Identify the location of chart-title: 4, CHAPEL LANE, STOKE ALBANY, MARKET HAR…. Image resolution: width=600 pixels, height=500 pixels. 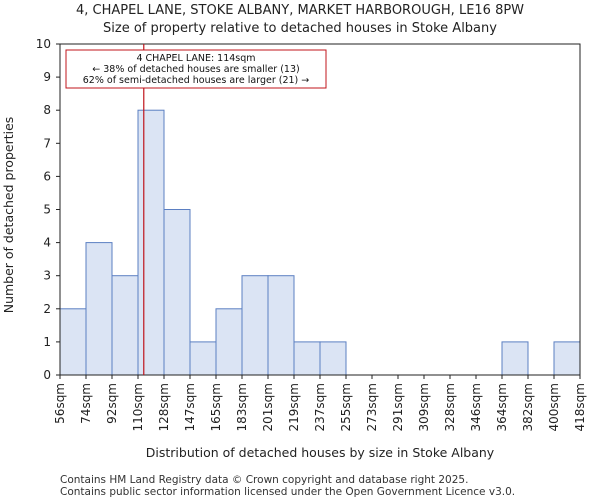
(300, 10).